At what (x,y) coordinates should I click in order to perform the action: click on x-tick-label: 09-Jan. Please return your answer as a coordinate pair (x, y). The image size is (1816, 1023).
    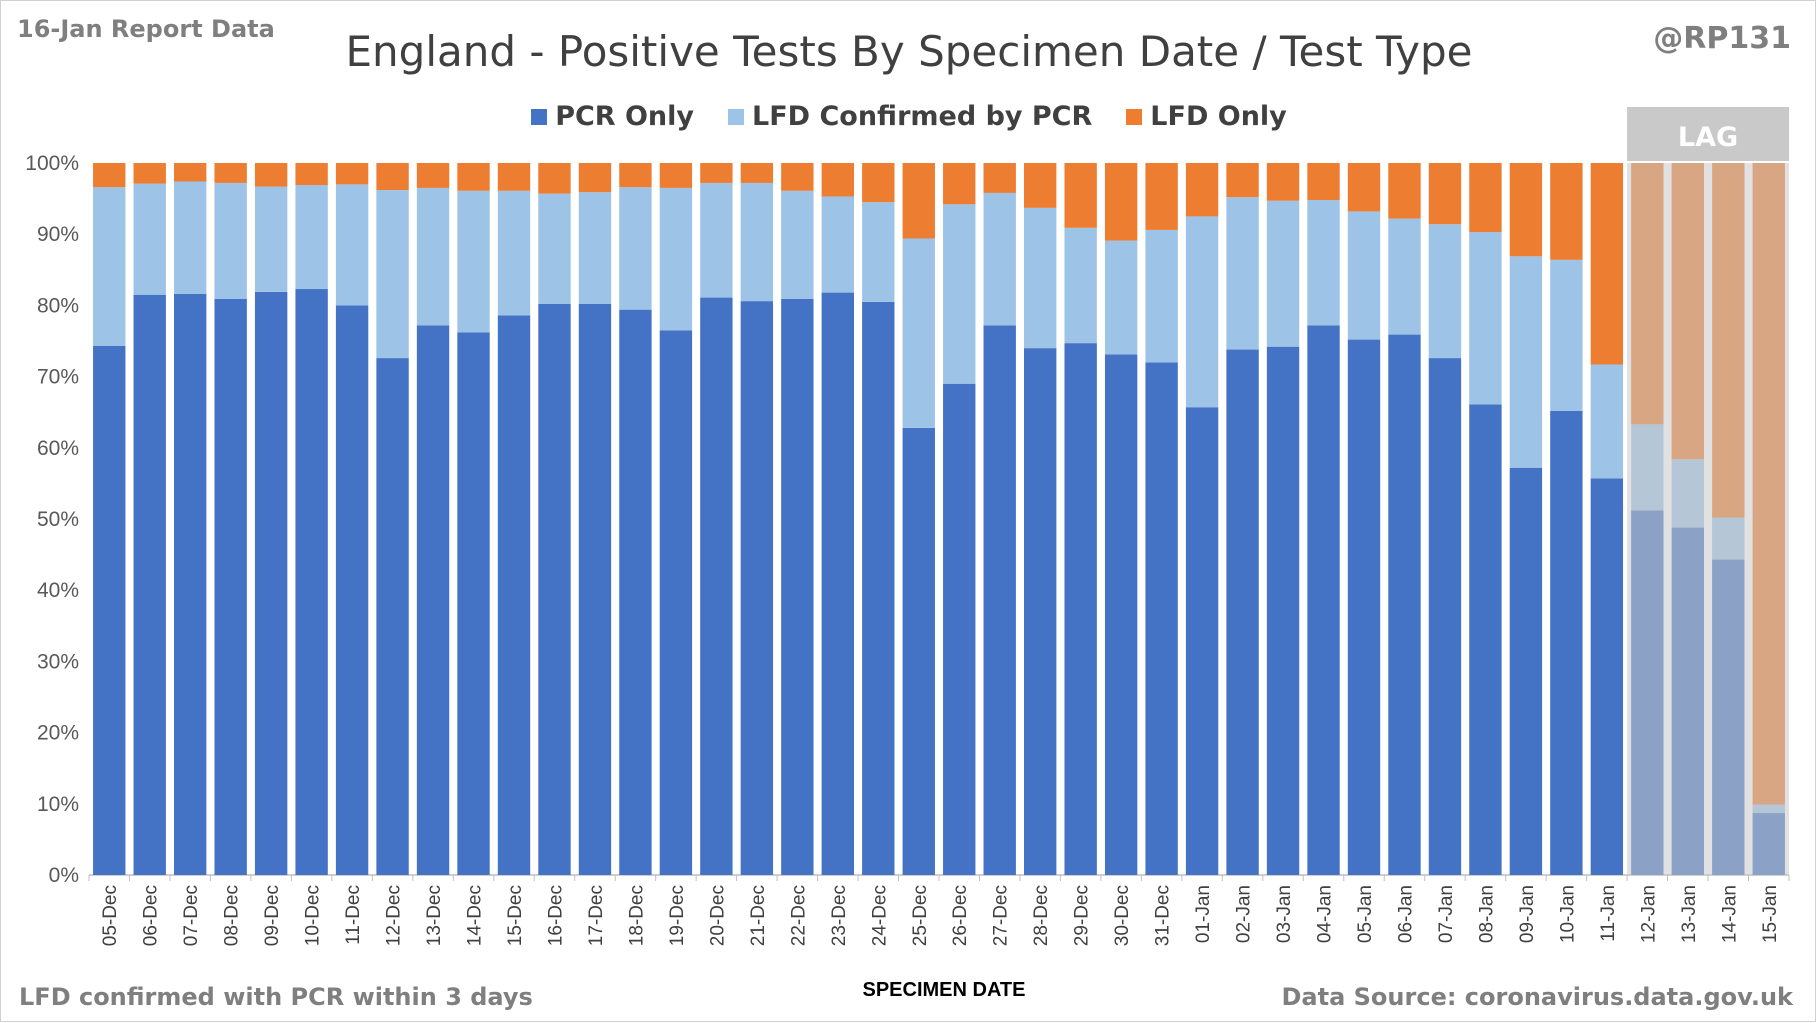
    Looking at the image, I should click on (1527, 914).